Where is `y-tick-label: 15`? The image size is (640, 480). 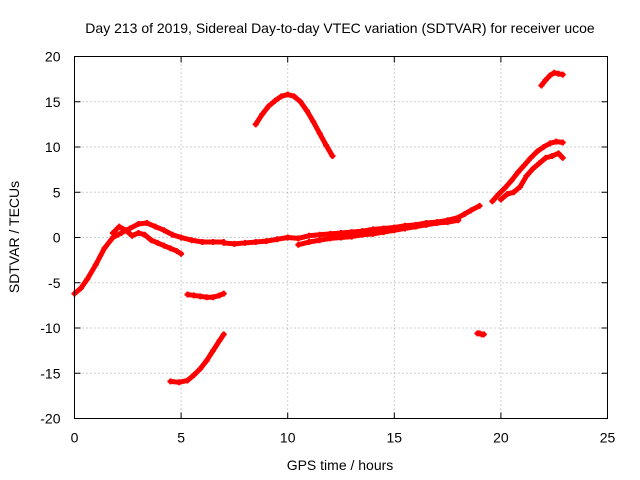 y-tick-label: 15 is located at coordinates (53, 102).